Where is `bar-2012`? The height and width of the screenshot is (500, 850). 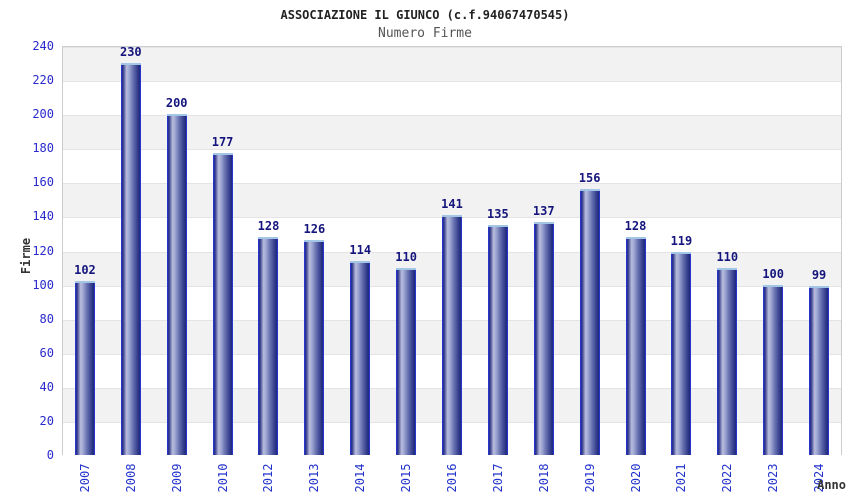
bar-2012 is located at coordinates (268, 345).